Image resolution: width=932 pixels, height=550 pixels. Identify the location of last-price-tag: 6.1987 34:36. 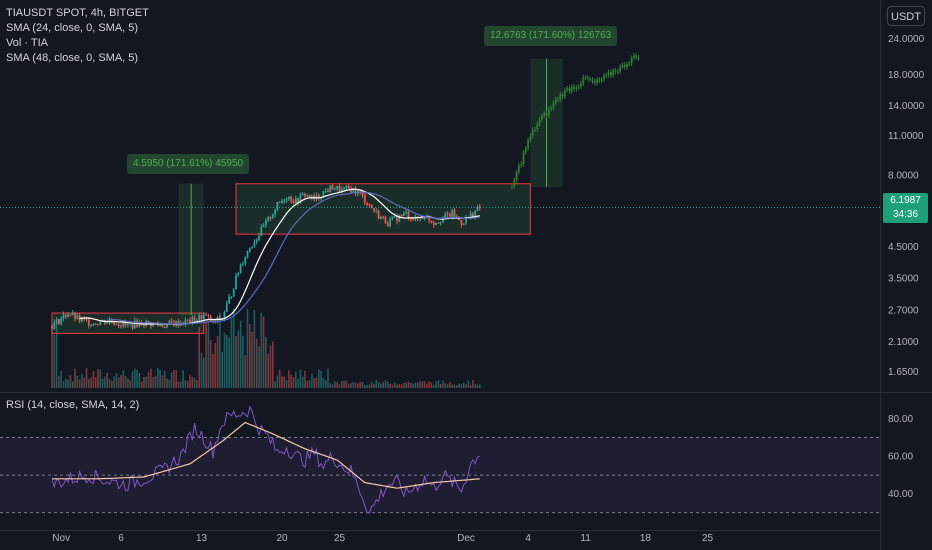
(905, 208).